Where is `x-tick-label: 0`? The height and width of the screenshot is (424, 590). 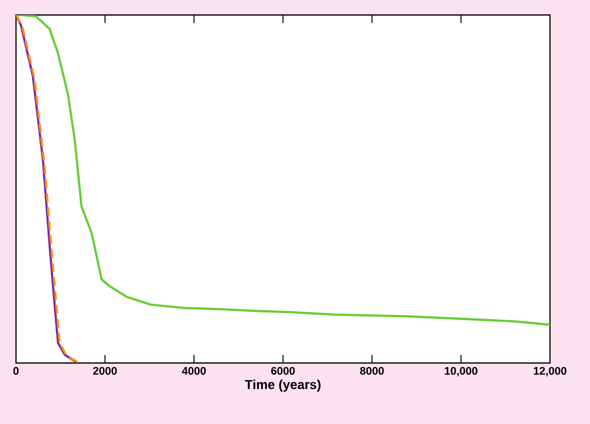 x-tick-label: 0 is located at coordinates (16, 370).